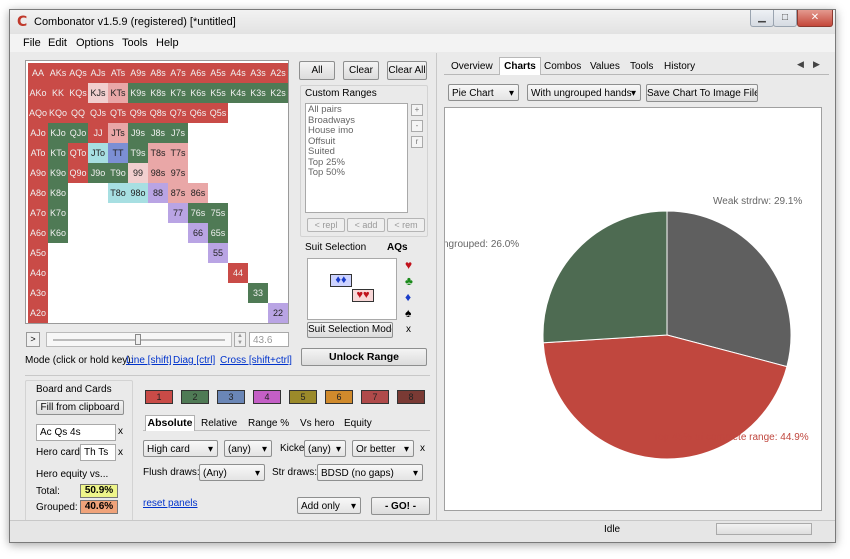  What do you see at coordinates (170, 423) in the screenshot?
I see `subtab-absolute: Absolute` at bounding box center [170, 423].